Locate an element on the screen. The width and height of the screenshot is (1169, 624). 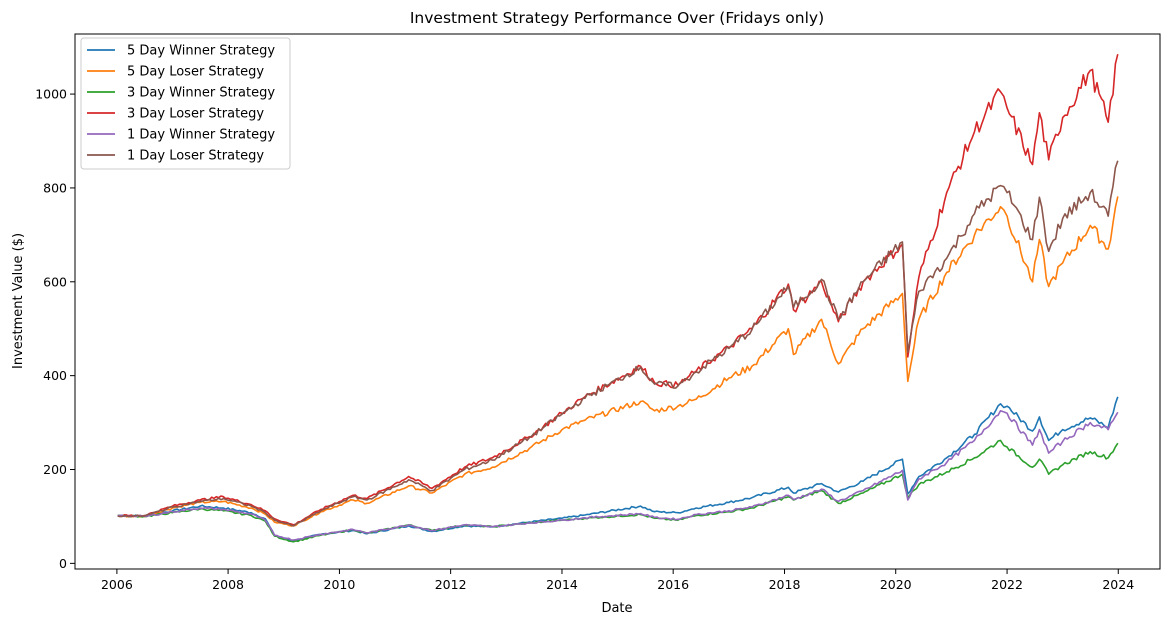
y-axis: 0 200 400 600 800 1000 is located at coordinates (55, 329).